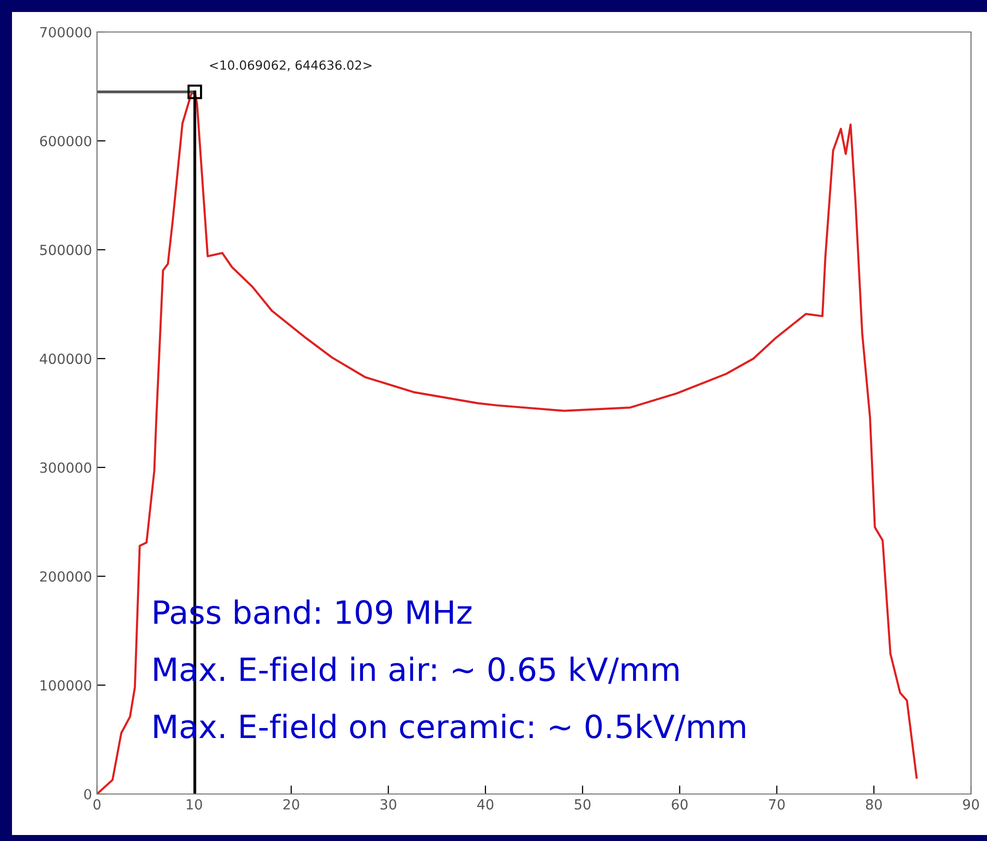  What do you see at coordinates (66, 685) in the screenshot?
I see `y-tick-label: 100000` at bounding box center [66, 685].